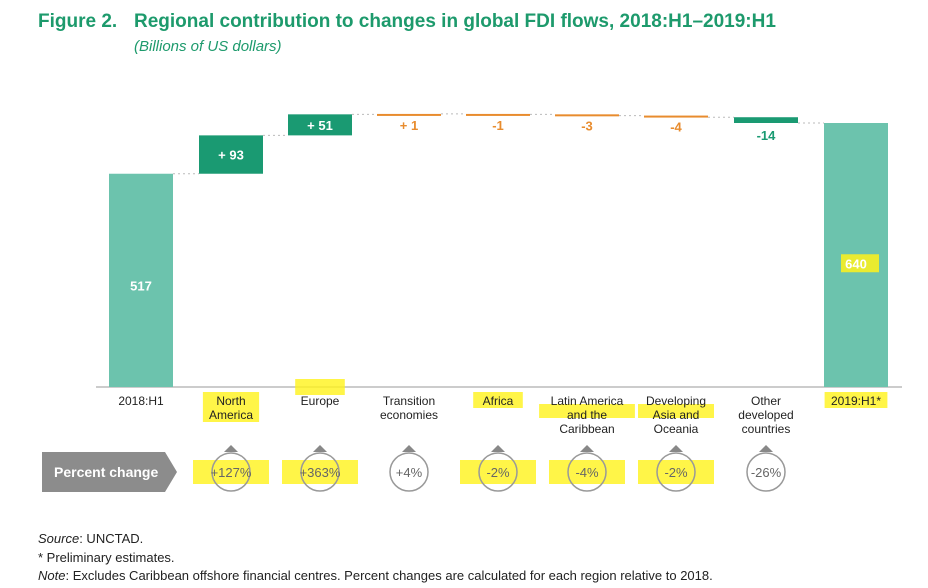 This screenshot has width=928, height=588. Describe the element at coordinates (141, 401) in the screenshot. I see `category-tick-label: 2018:H1` at that location.